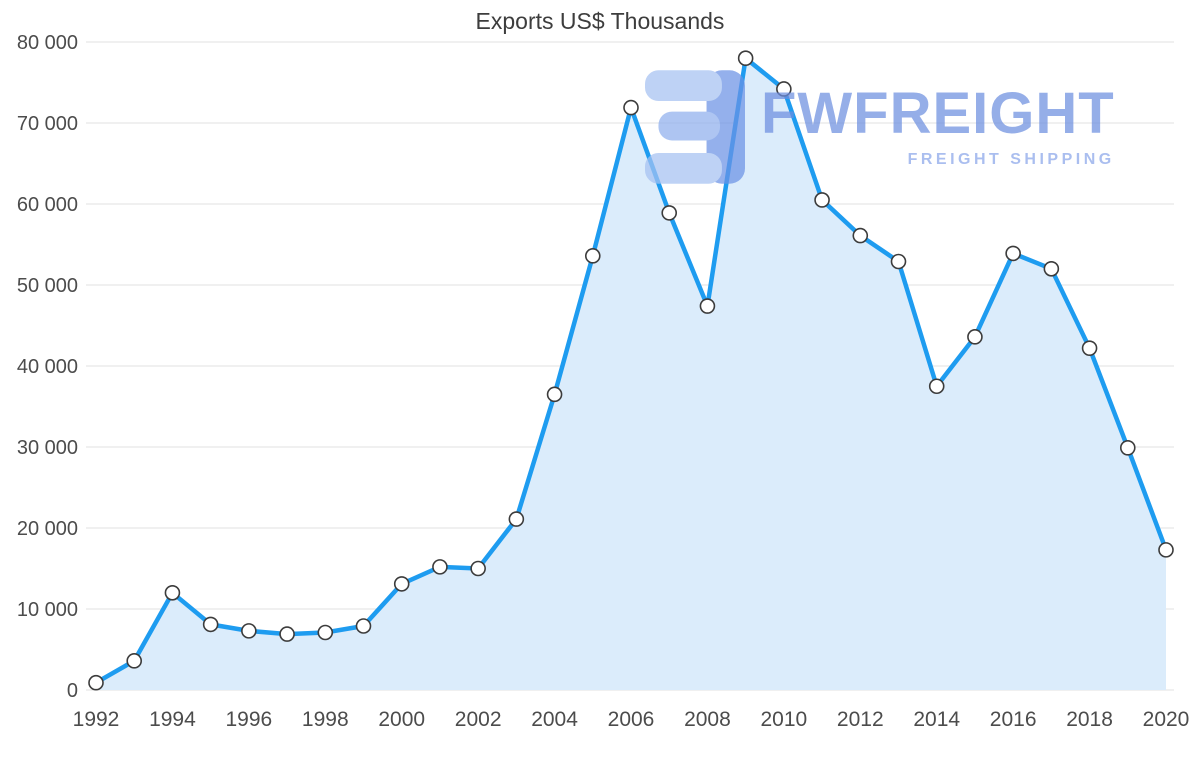 The image size is (1200, 763). What do you see at coordinates (172, 719) in the screenshot?
I see `x-tick-label: 1994` at bounding box center [172, 719].